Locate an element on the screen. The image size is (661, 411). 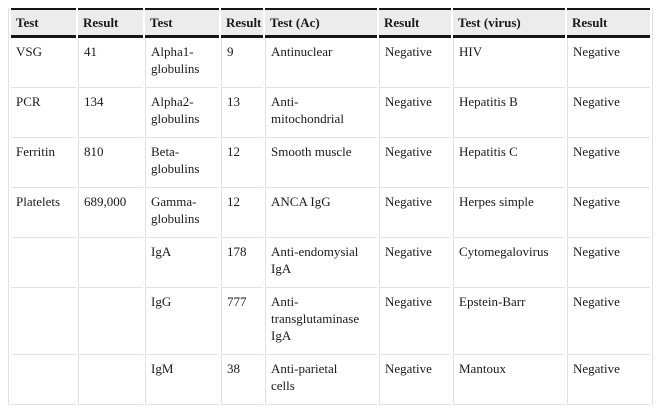
table-cell: Herpes simple is located at coordinates (509, 213).